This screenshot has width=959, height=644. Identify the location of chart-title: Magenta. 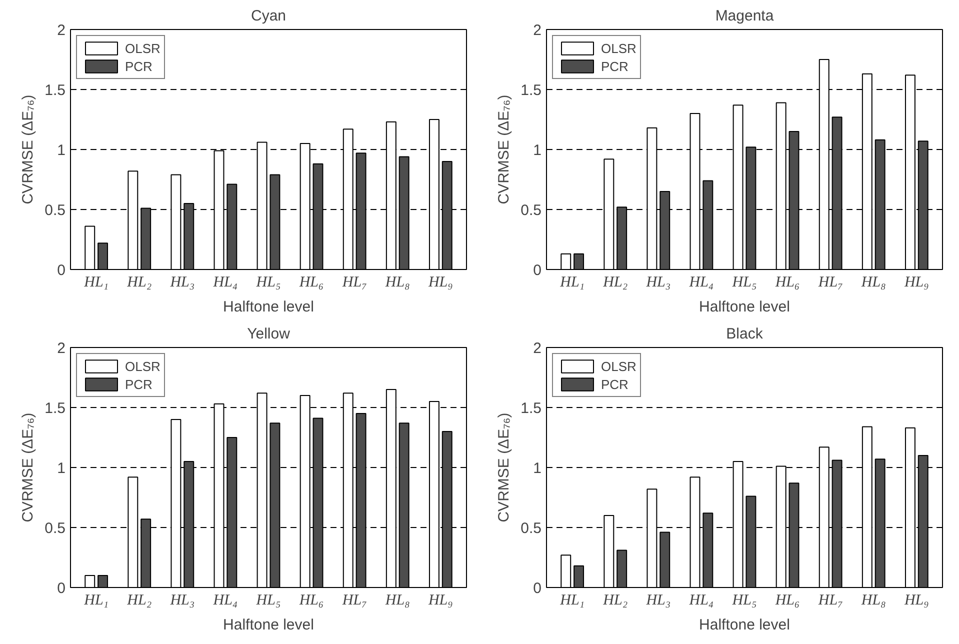
(744, 16).